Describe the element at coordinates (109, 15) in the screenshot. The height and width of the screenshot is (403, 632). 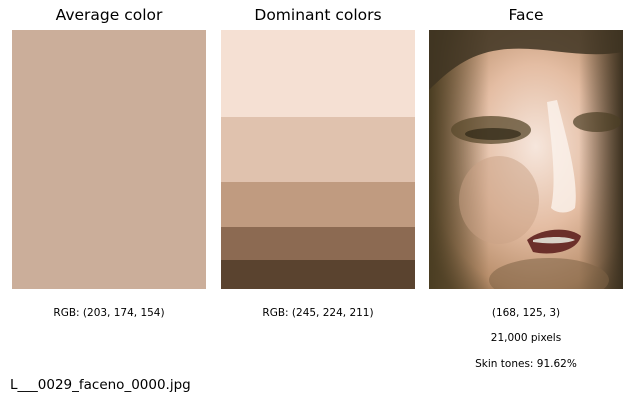
I see `average-color-title: Average color` at that location.